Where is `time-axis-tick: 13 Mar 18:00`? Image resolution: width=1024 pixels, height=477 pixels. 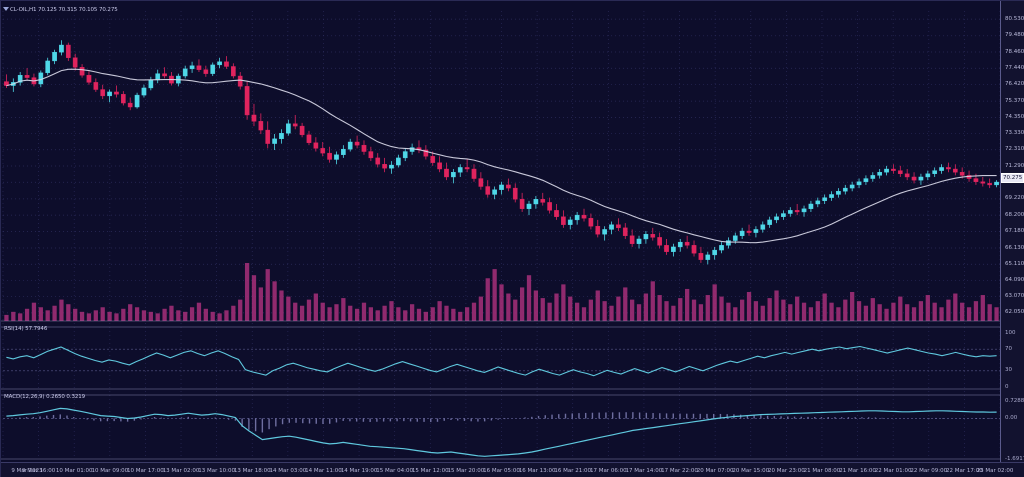 time-axis-tick: 13 Mar 18:00 is located at coordinates (252, 471).